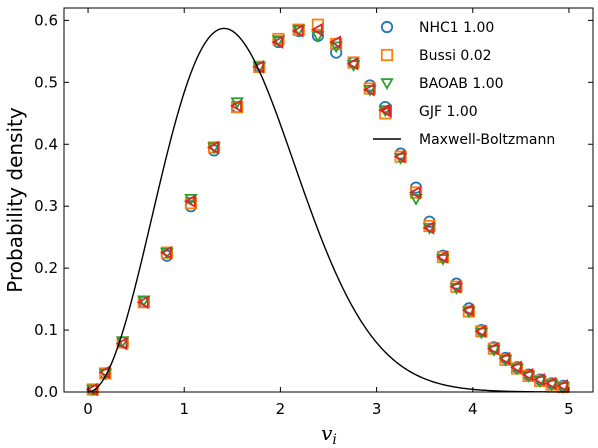  I want to click on x-tick-label: 1, so click(184, 409).